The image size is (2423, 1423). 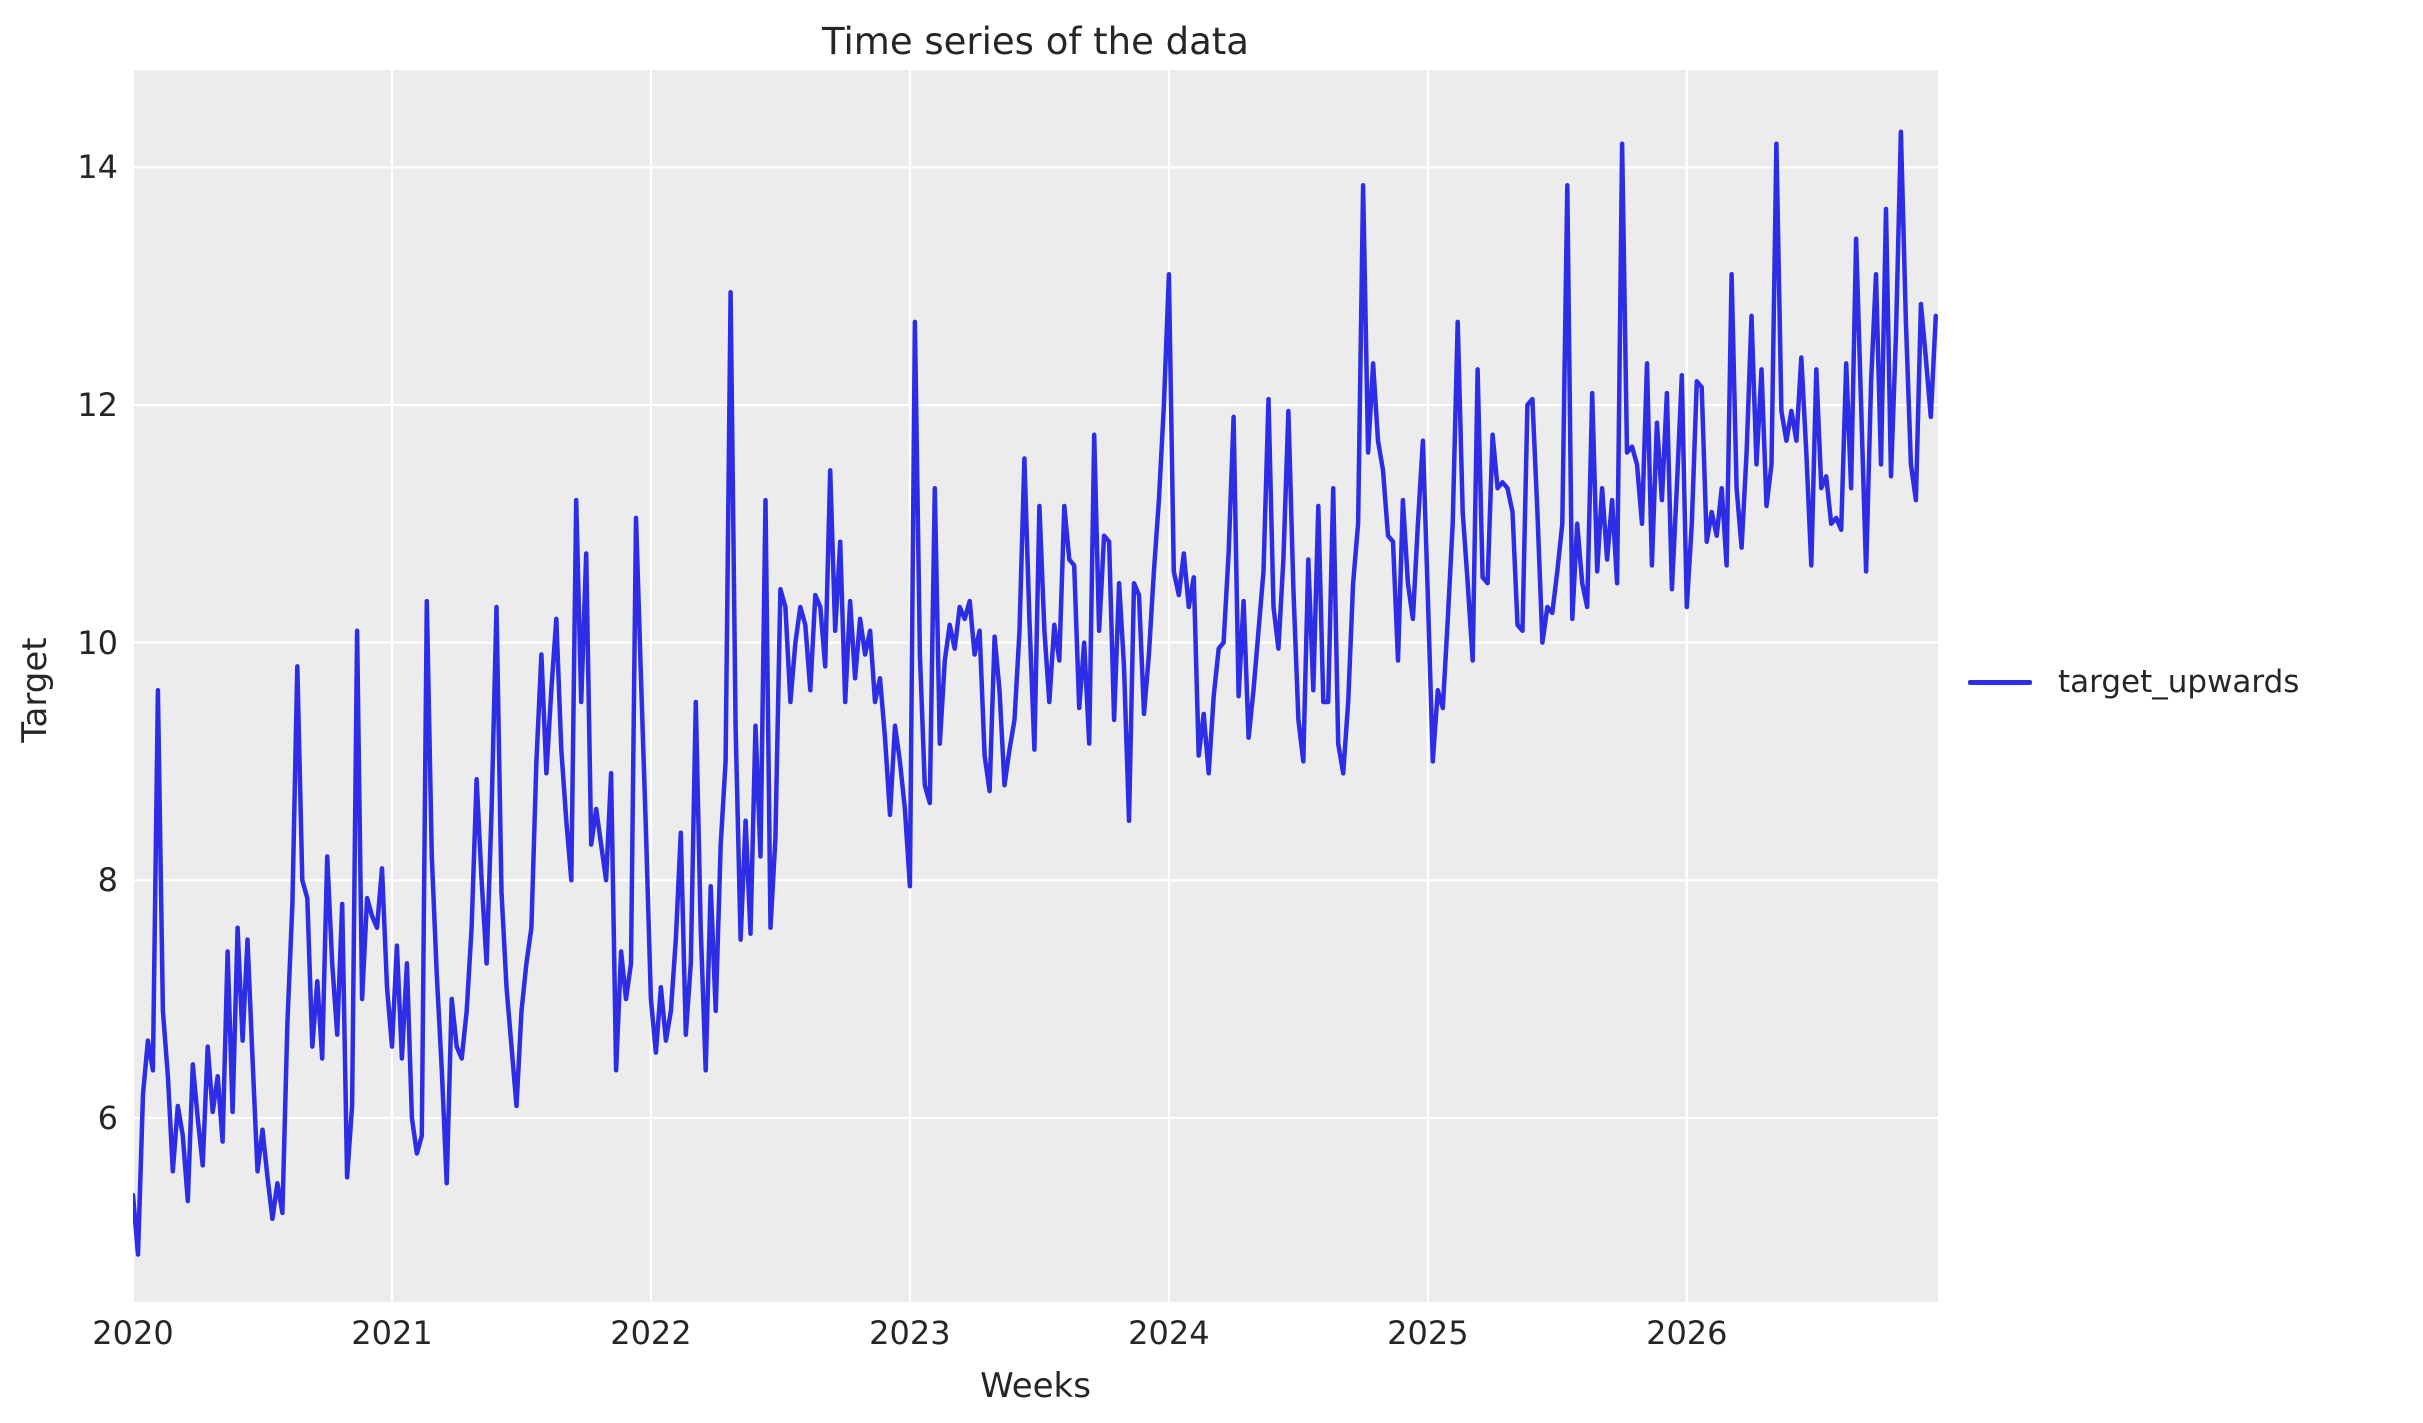 What do you see at coordinates (97, 642) in the screenshot?
I see `y-tick-label: 10` at bounding box center [97, 642].